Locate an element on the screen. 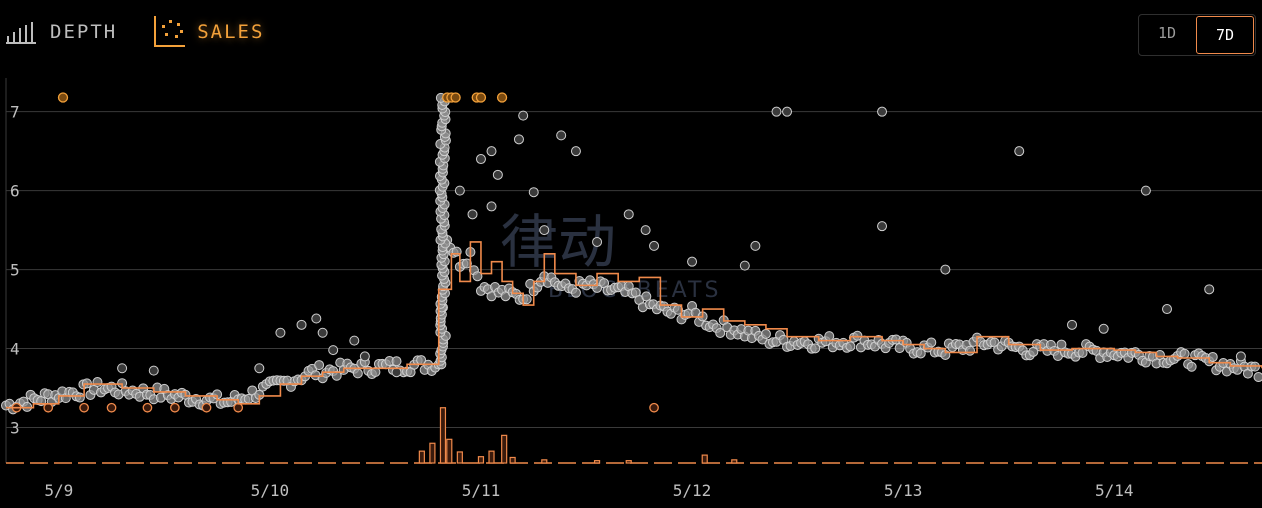 The width and height of the screenshot is (1262, 508). y-tick-label: 6 is located at coordinates (15, 191).